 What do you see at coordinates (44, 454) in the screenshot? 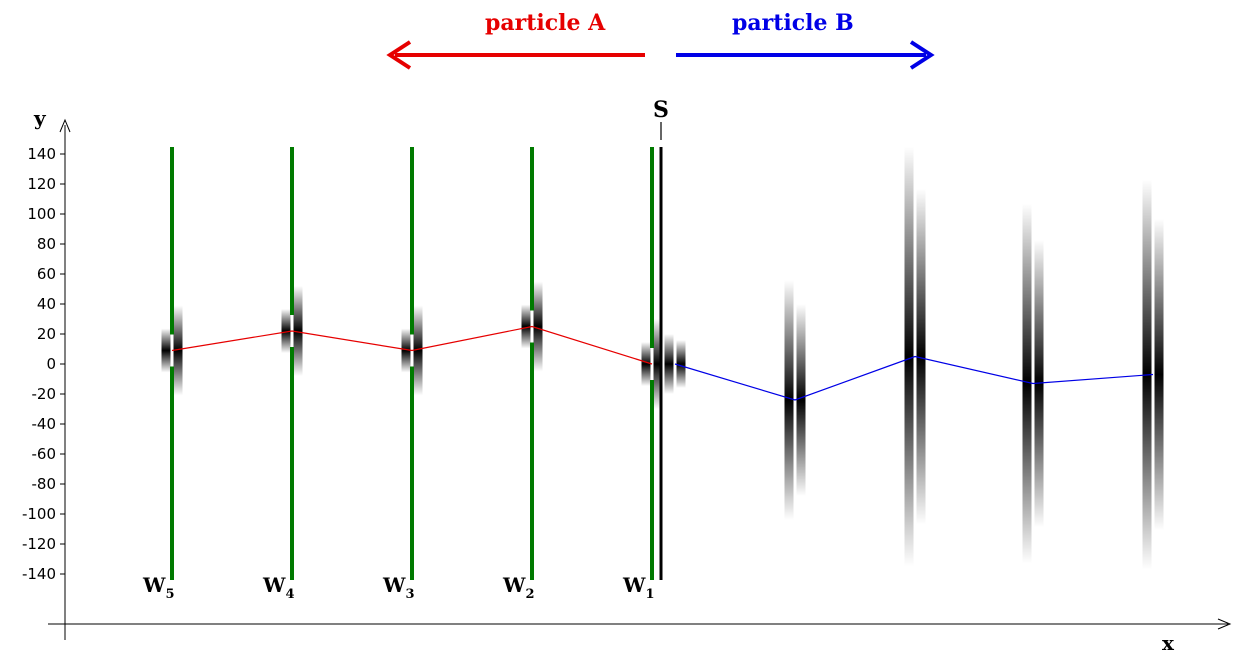
I see `y-tick-label: -60` at bounding box center [44, 454].